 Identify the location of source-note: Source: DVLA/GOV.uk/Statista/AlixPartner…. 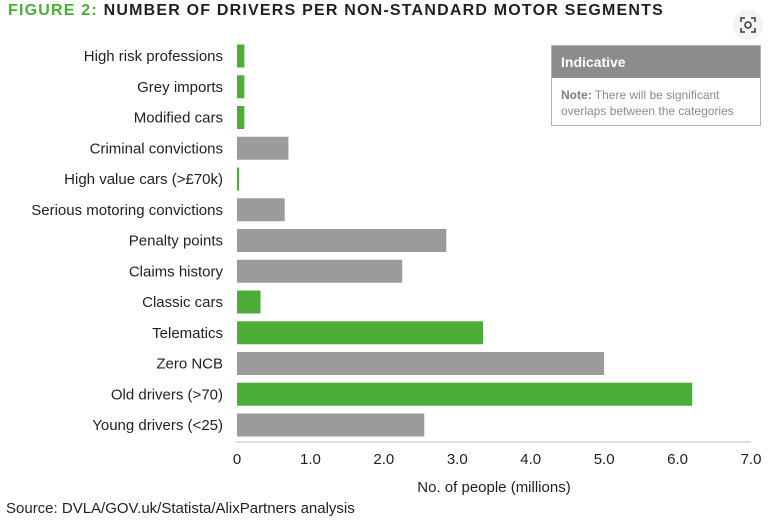
(180, 508).